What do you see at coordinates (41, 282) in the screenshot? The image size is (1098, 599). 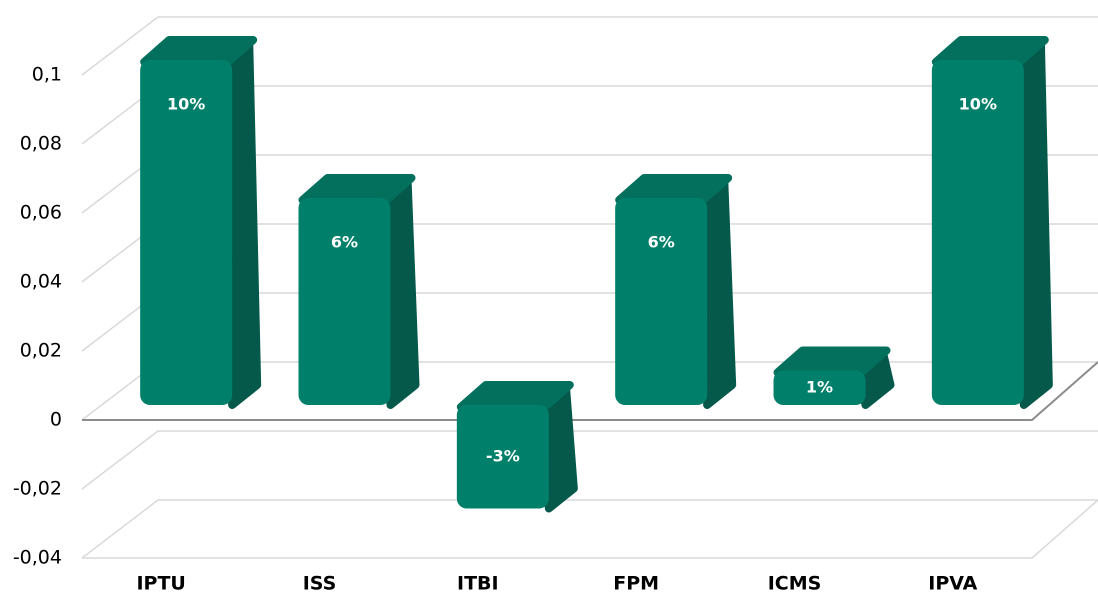 I see `y-tick-label: 0,04` at bounding box center [41, 282].